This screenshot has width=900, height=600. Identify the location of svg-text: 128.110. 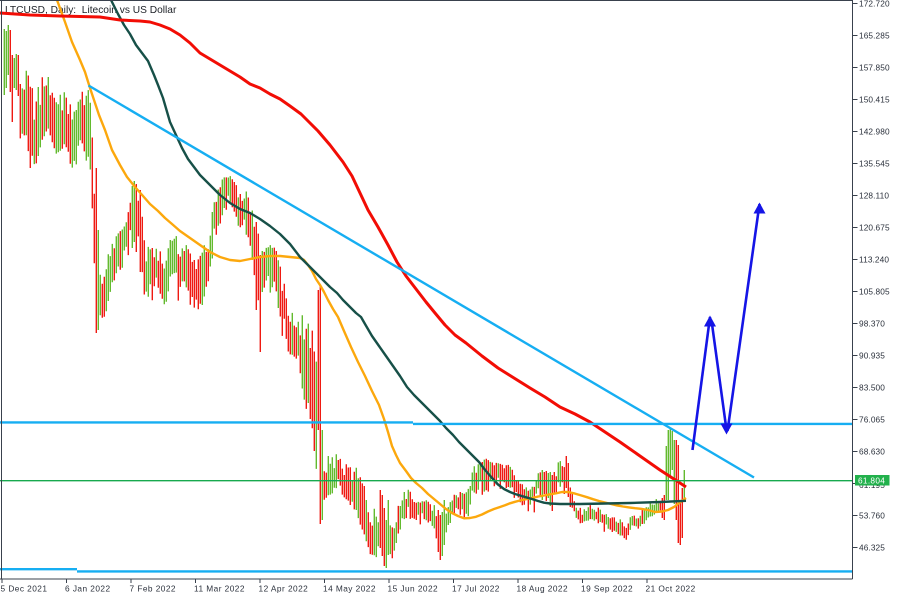
(874, 195).